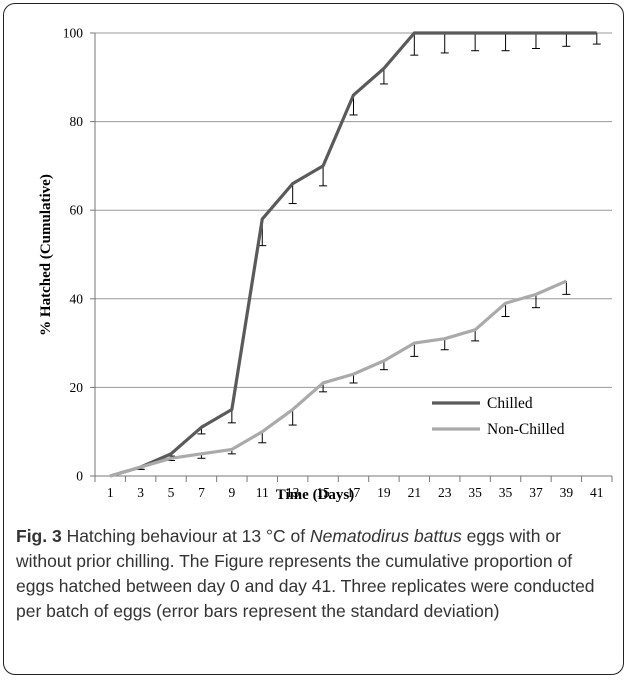 The width and height of the screenshot is (629, 680). I want to click on x-tick-label: 21, so click(415, 492).